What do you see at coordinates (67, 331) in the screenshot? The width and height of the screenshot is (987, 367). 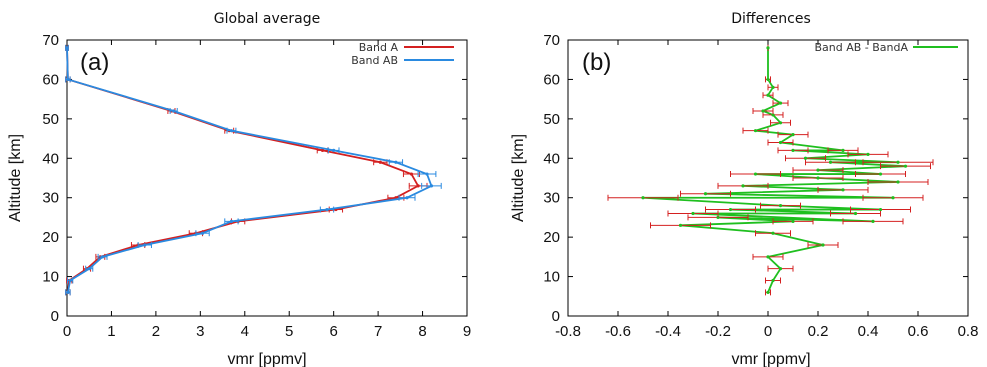 I see `panel-a-x-tick-label: 0` at bounding box center [67, 331].